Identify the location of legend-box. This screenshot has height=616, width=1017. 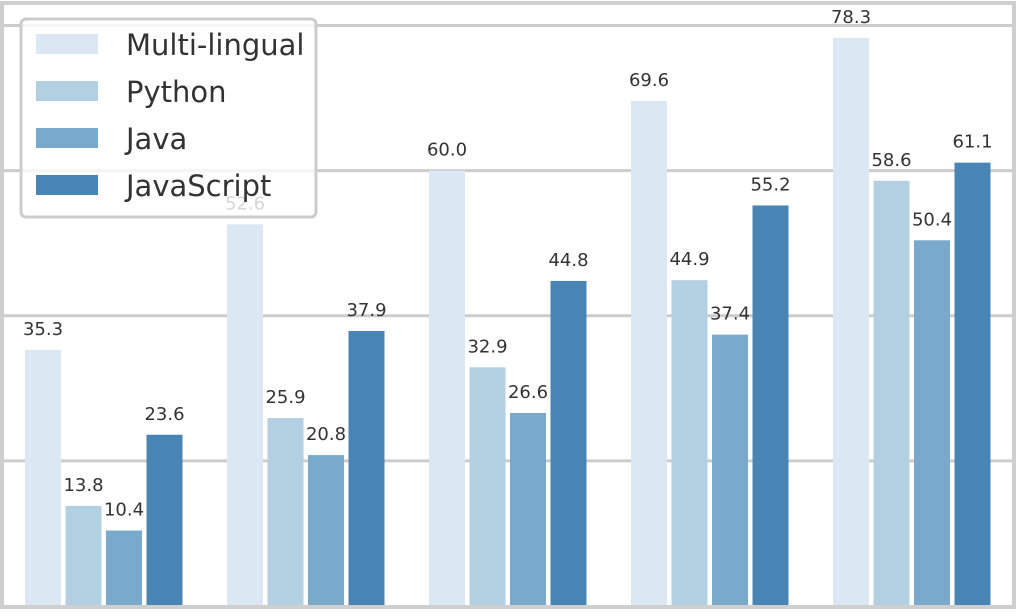
(168, 118).